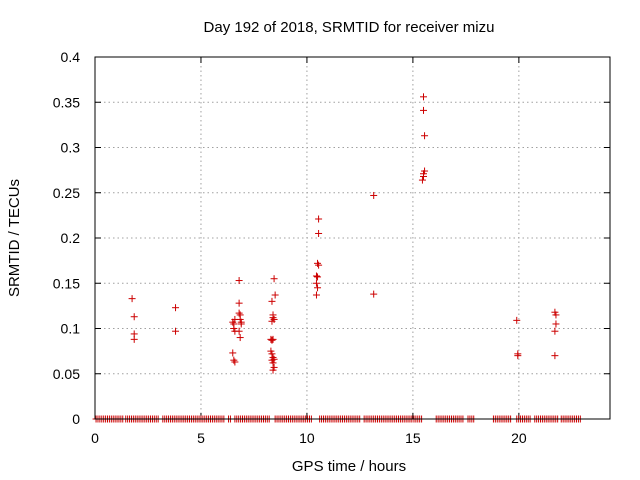 The image size is (640, 480). Describe the element at coordinates (66, 102) in the screenshot. I see `y-tick-label: 0.35` at that location.